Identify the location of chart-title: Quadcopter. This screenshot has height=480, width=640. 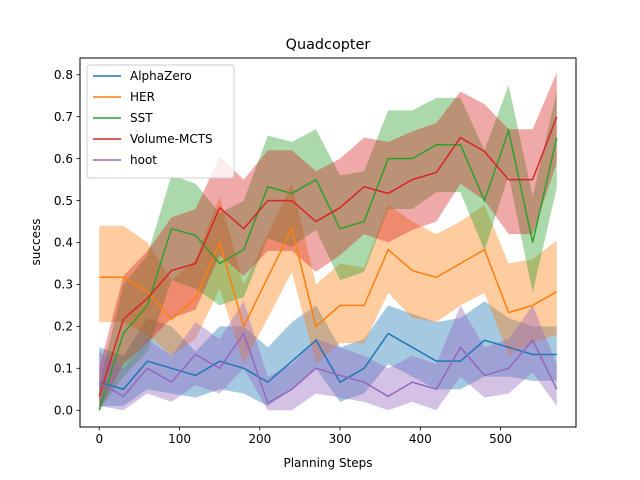
(328, 45).